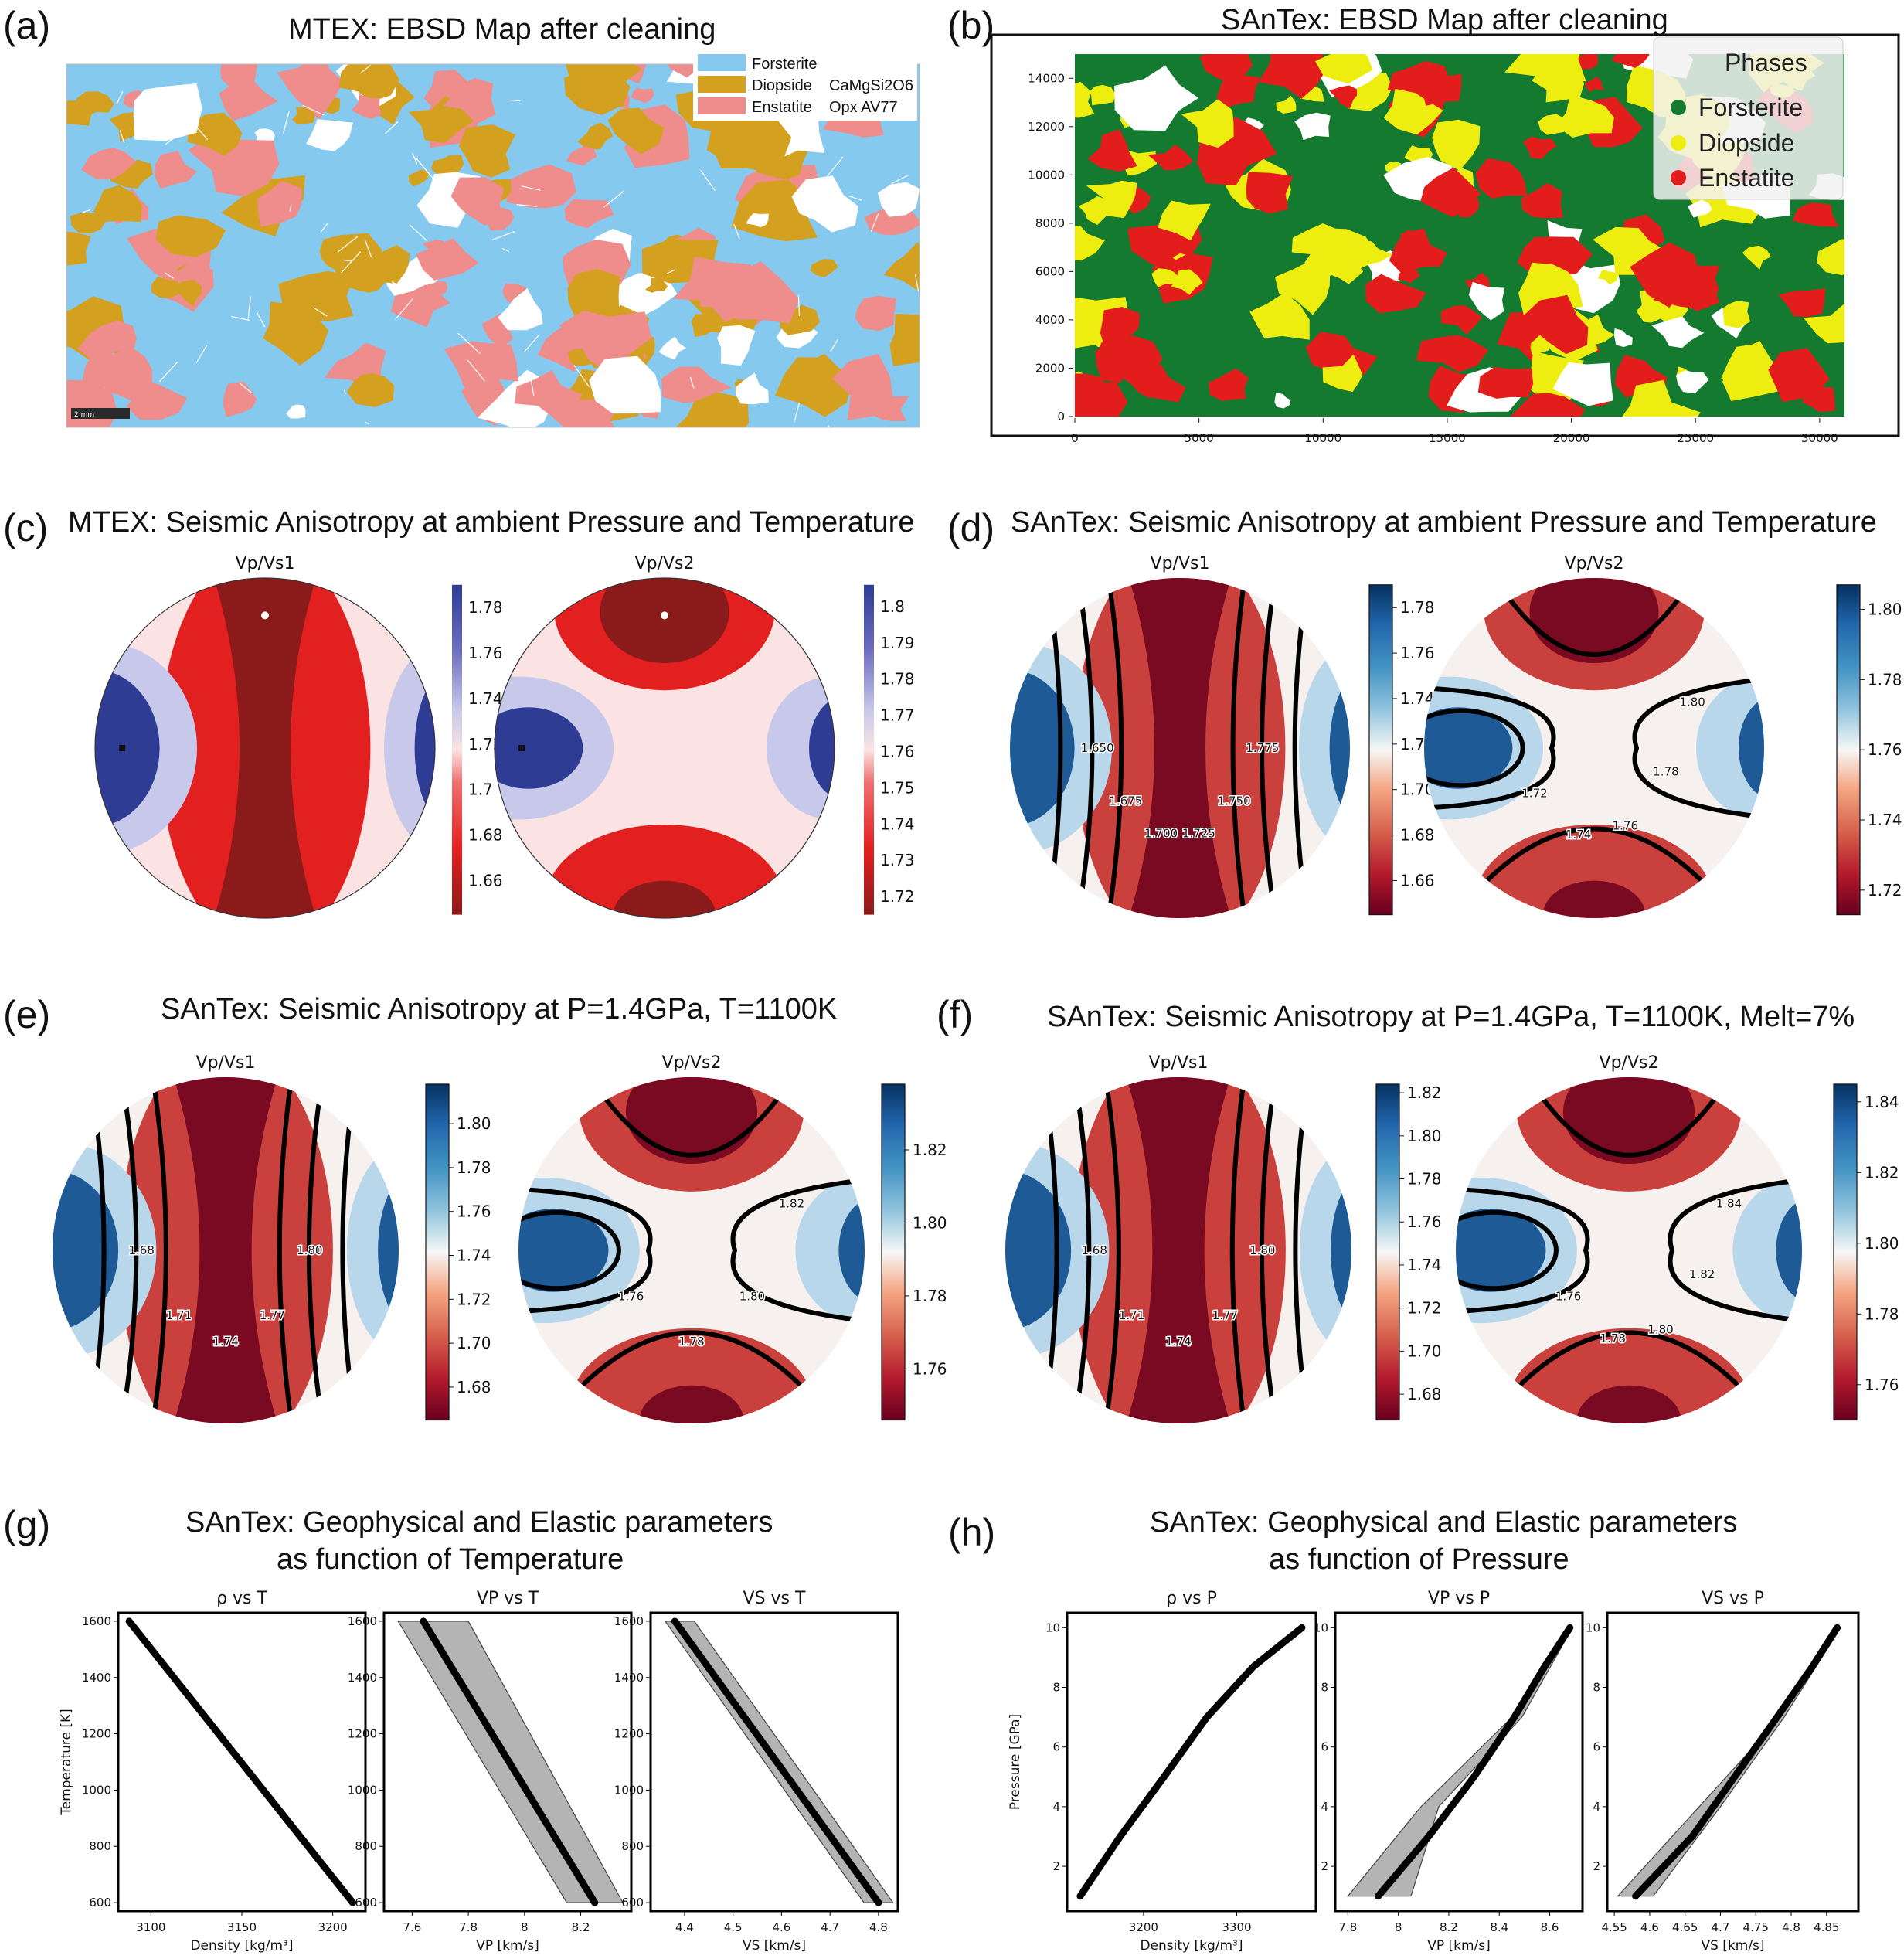 Image resolution: width=1904 pixels, height=1959 pixels. Describe the element at coordinates (1820, 438) in the screenshot. I see `x-tick-label: 30000` at that location.